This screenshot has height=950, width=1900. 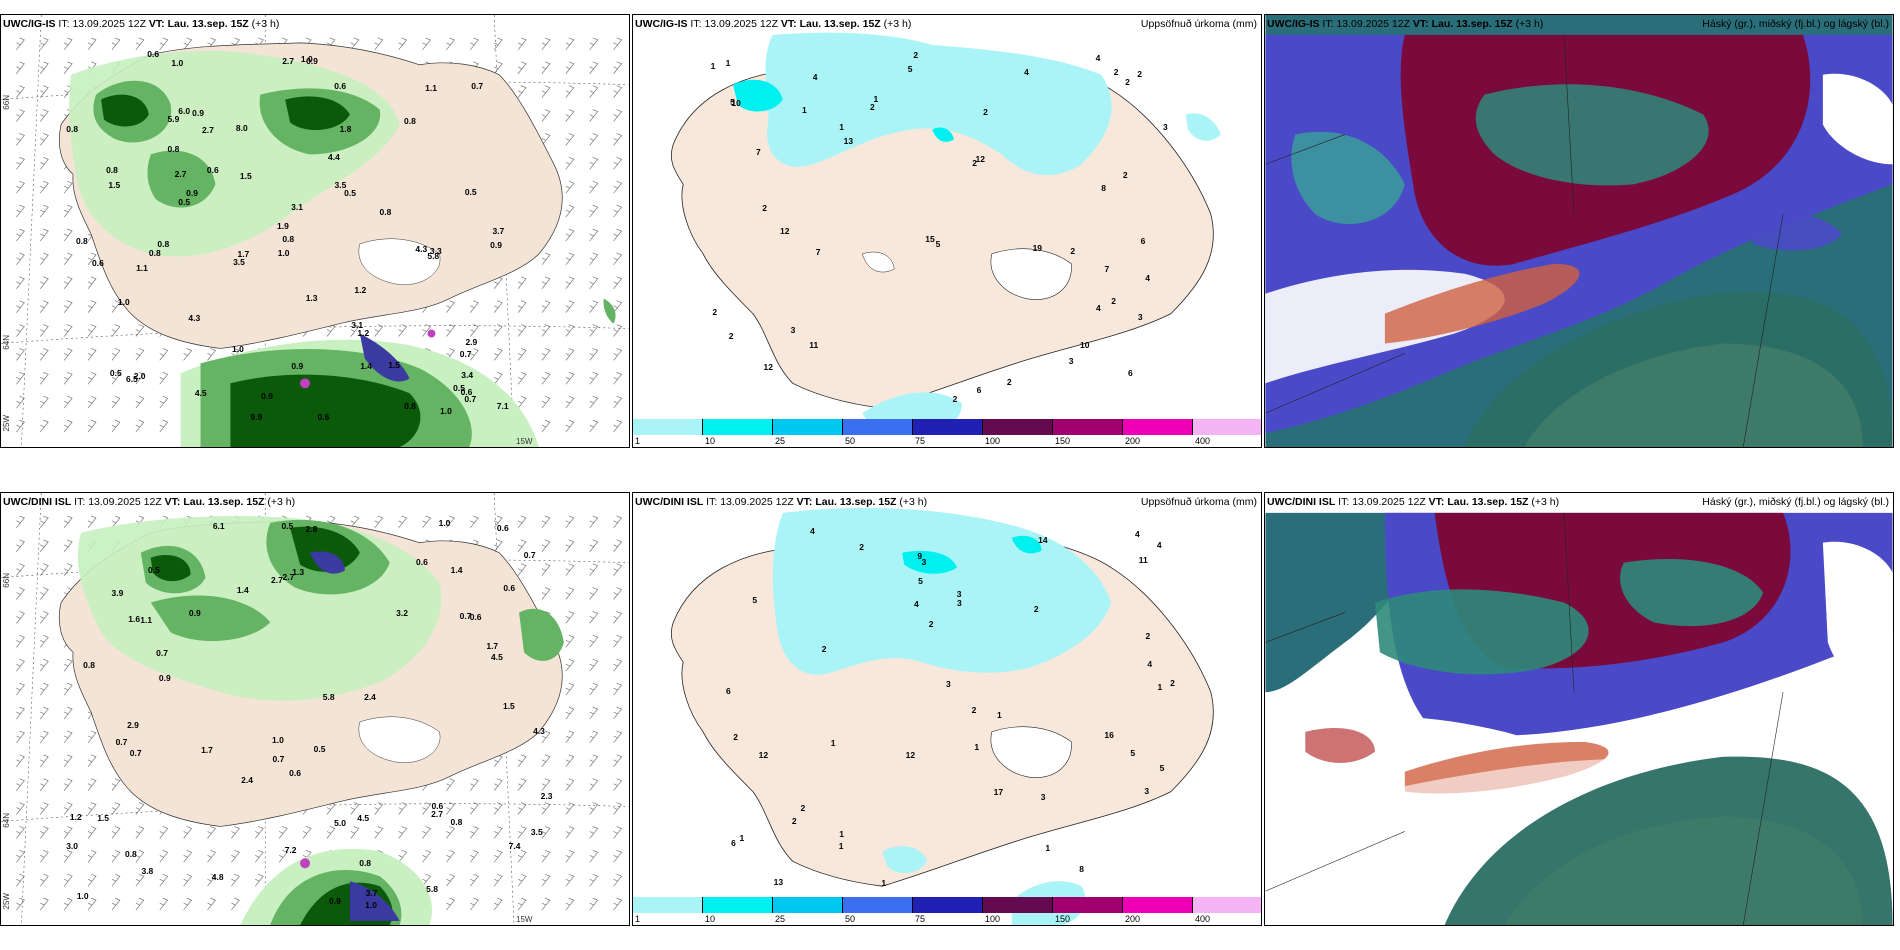 What do you see at coordinates (498, 230) in the screenshot?
I see `value-label: 3.7` at bounding box center [498, 230].